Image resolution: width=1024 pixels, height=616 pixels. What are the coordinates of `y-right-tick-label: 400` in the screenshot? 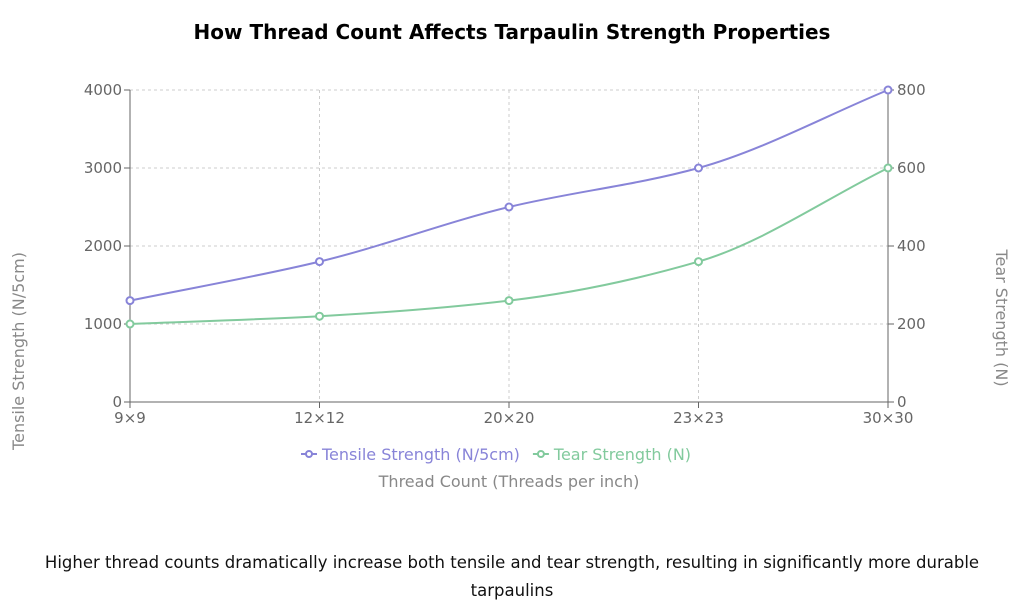 It's located at (911, 246).